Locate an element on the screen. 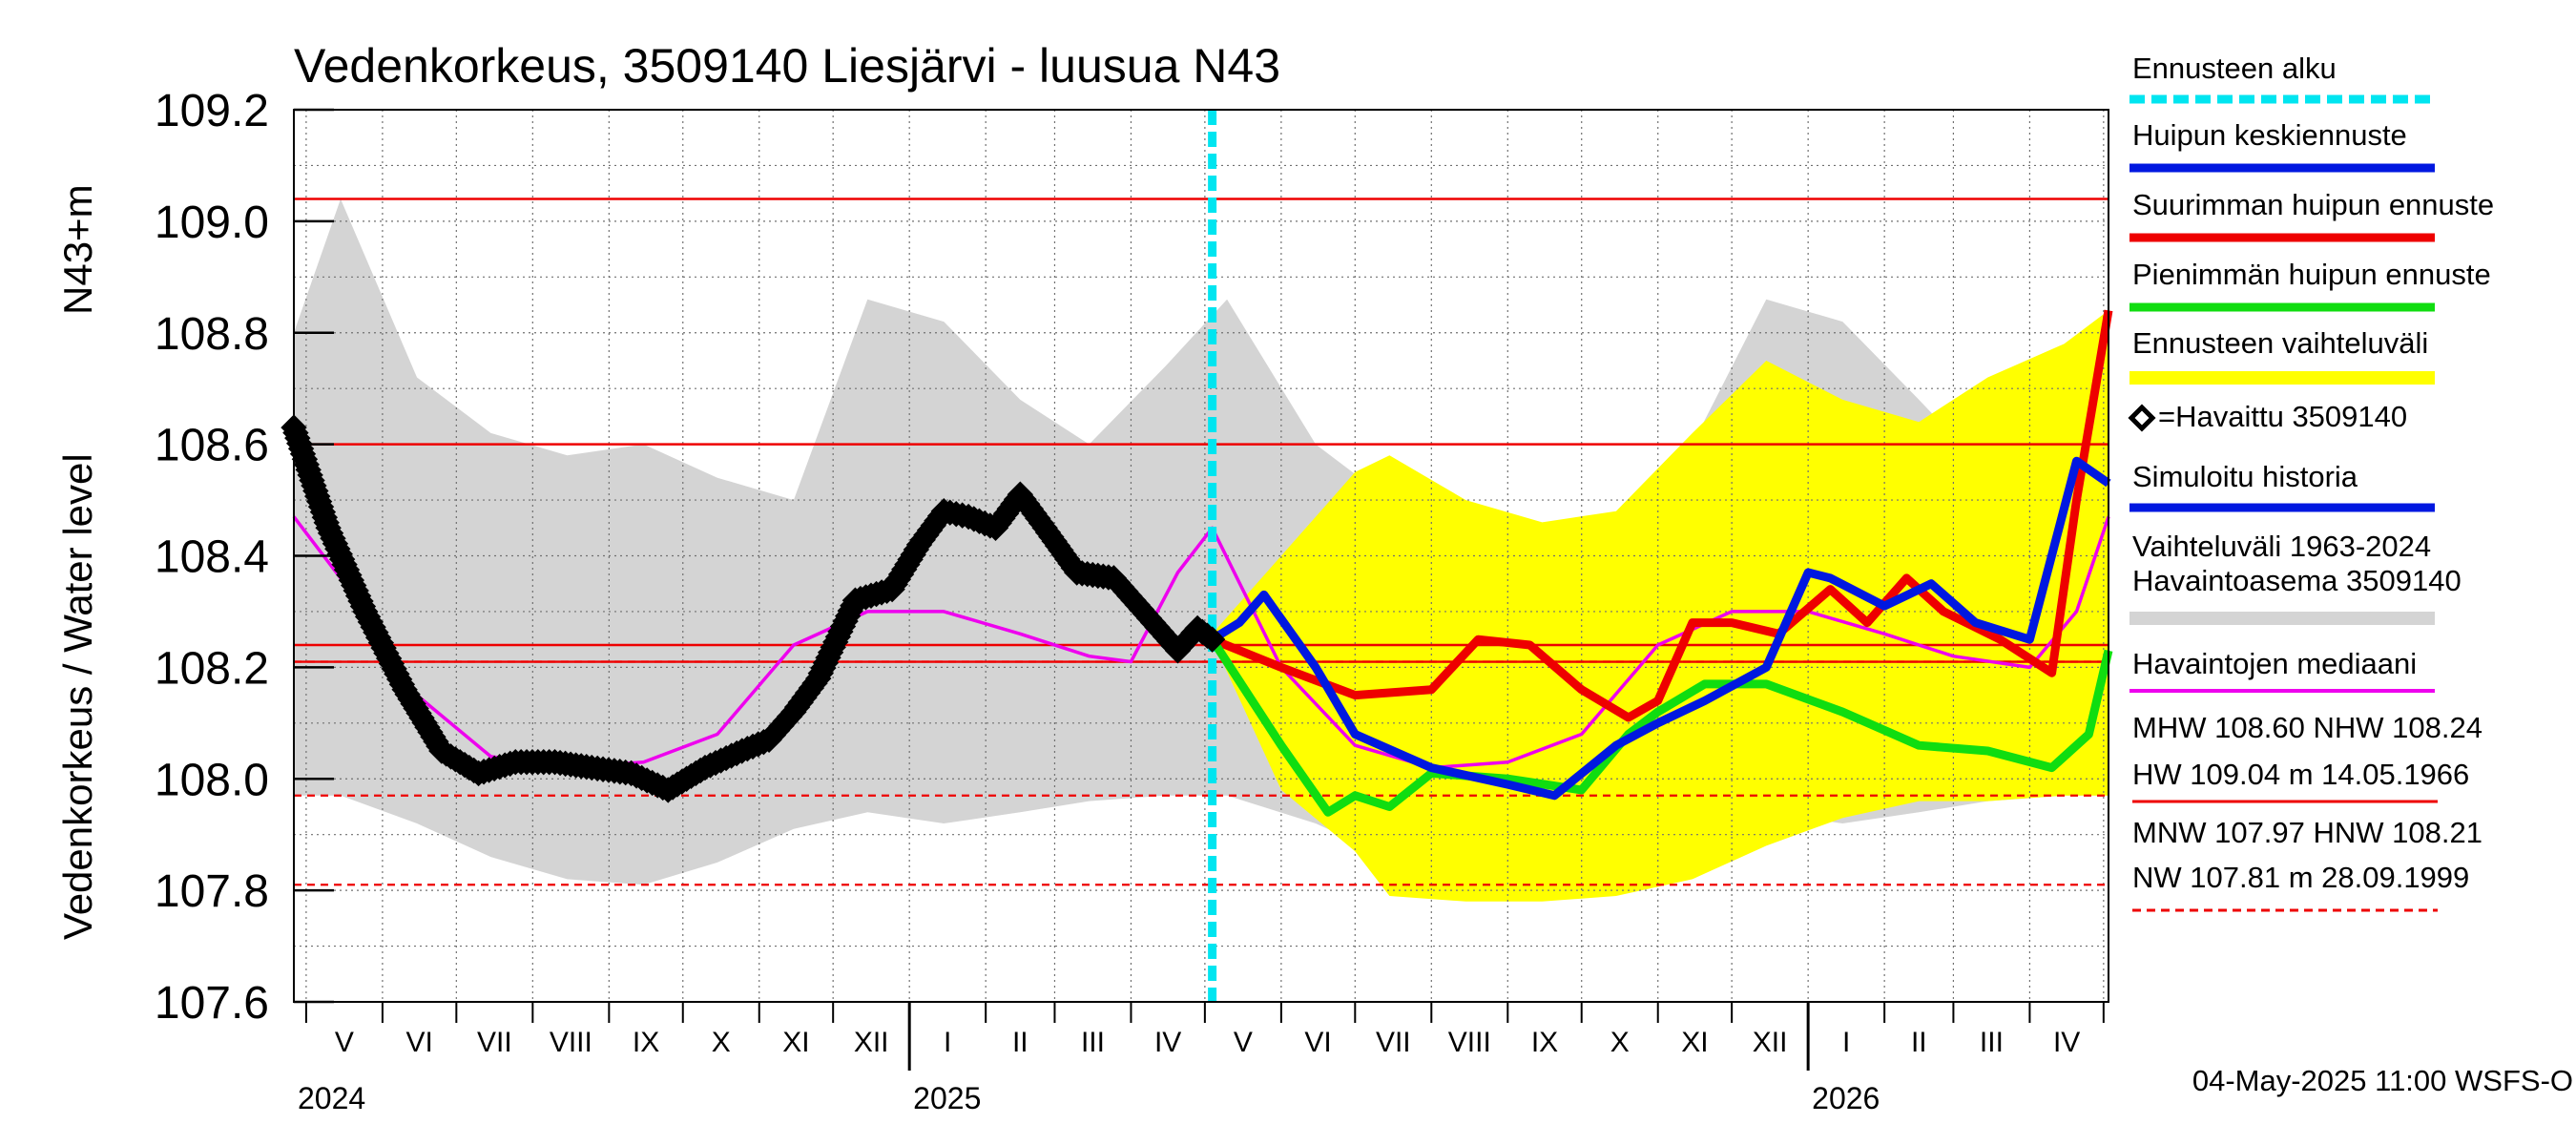 The width and height of the screenshot is (2576, 1145). y-tick-label: 108.8 is located at coordinates (212, 335).